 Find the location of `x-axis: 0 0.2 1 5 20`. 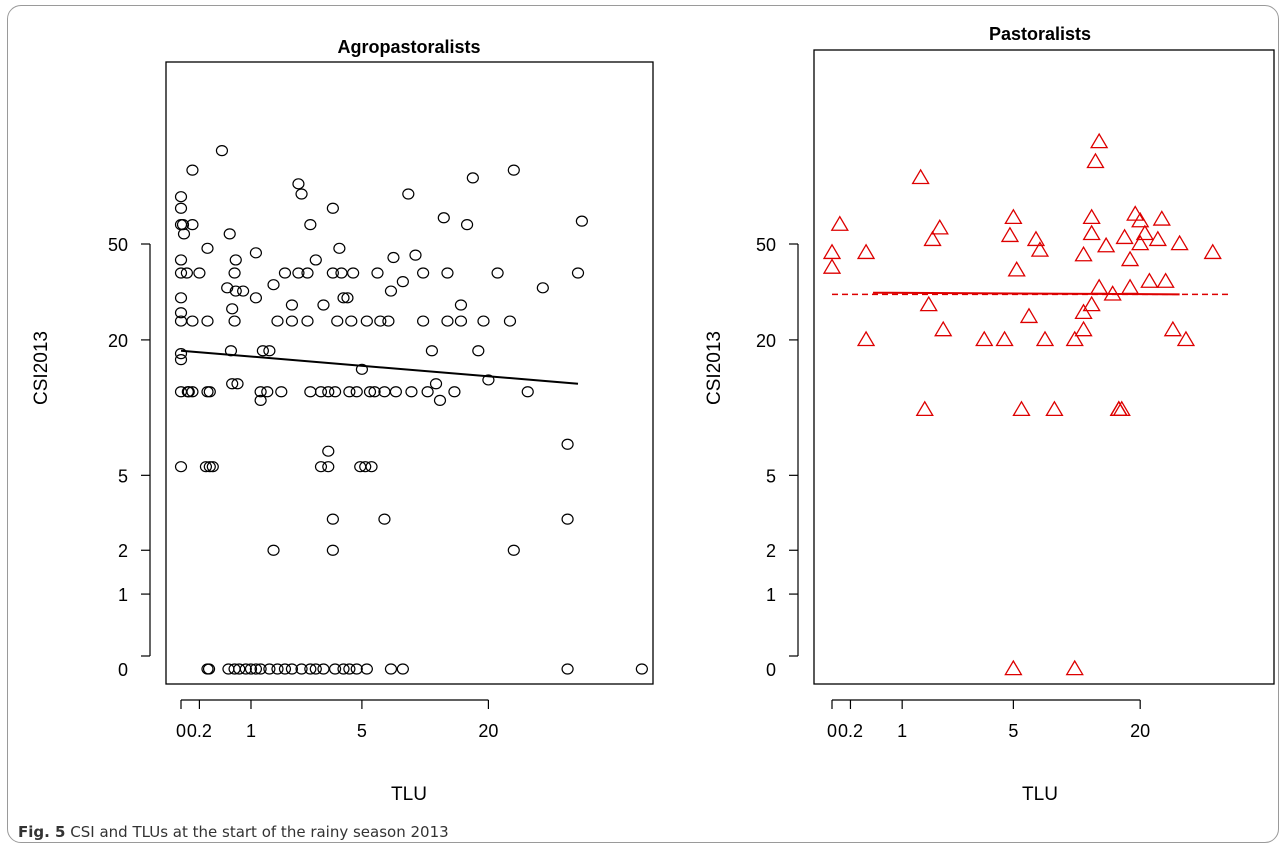

x-axis: 0 0.2 1 5 20 is located at coordinates (337, 720).